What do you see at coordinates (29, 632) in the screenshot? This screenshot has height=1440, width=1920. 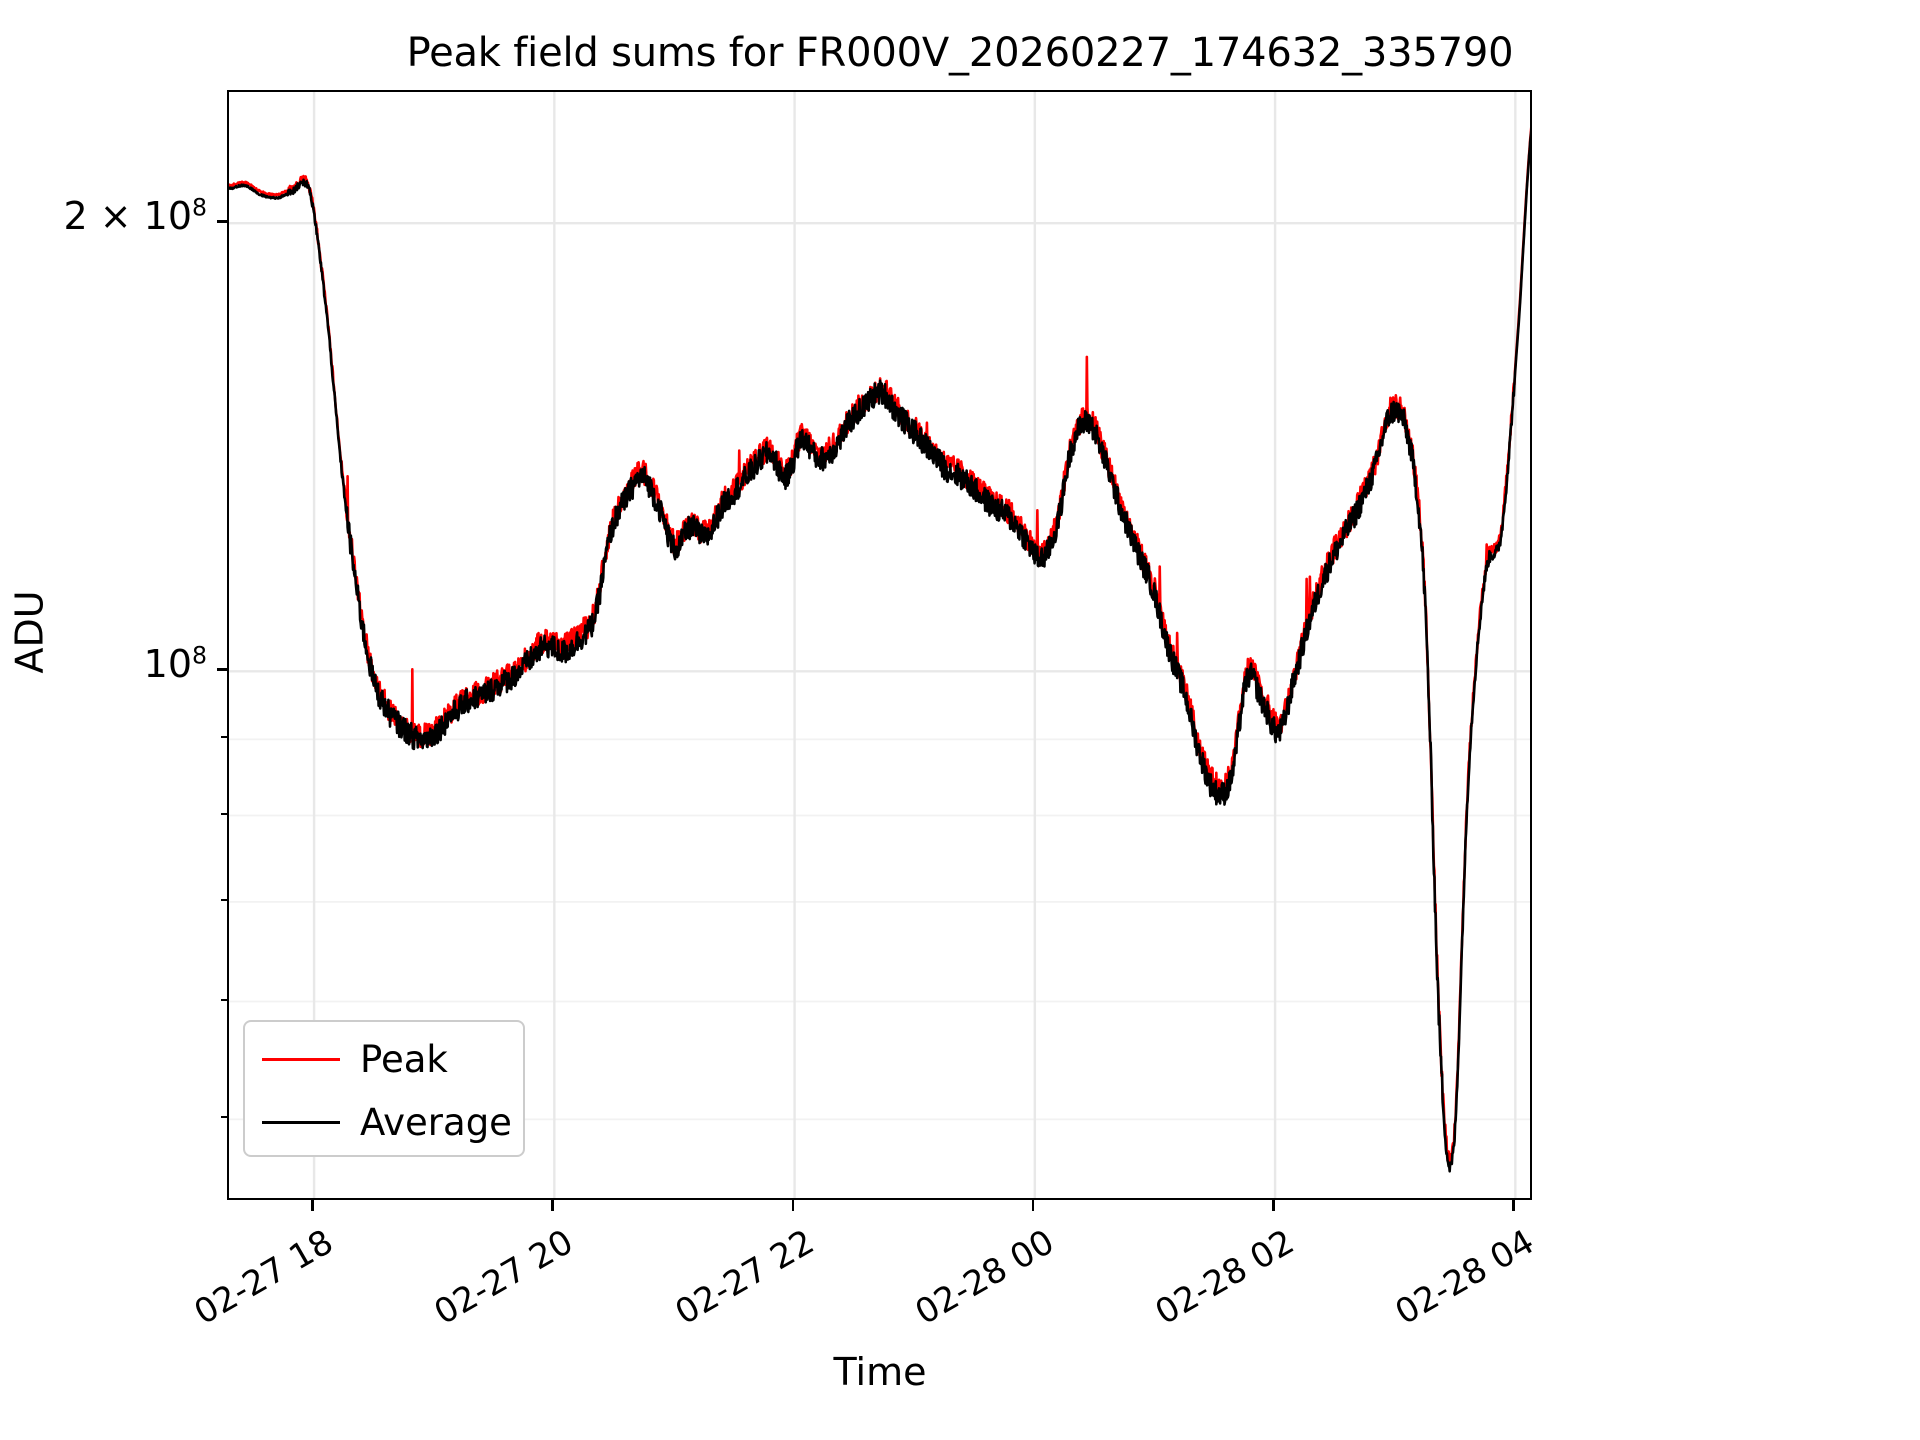 I see `y-axis-label: ADU` at bounding box center [29, 632].